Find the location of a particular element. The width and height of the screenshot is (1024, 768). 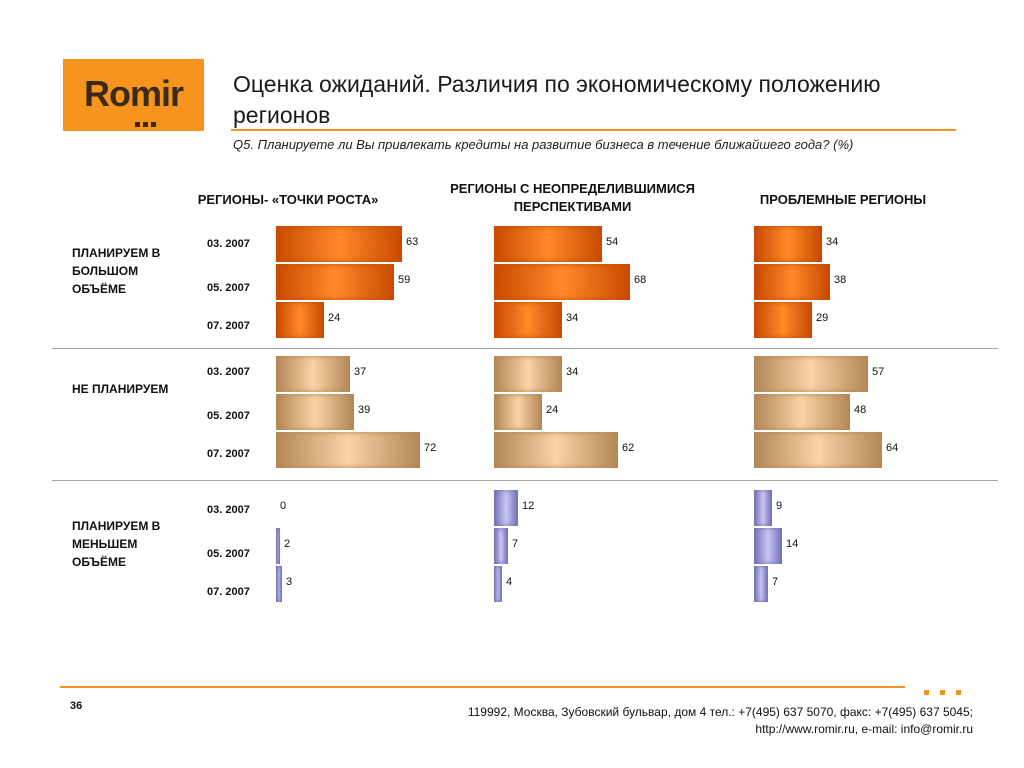

value-label: 64 is located at coordinates (892, 448).